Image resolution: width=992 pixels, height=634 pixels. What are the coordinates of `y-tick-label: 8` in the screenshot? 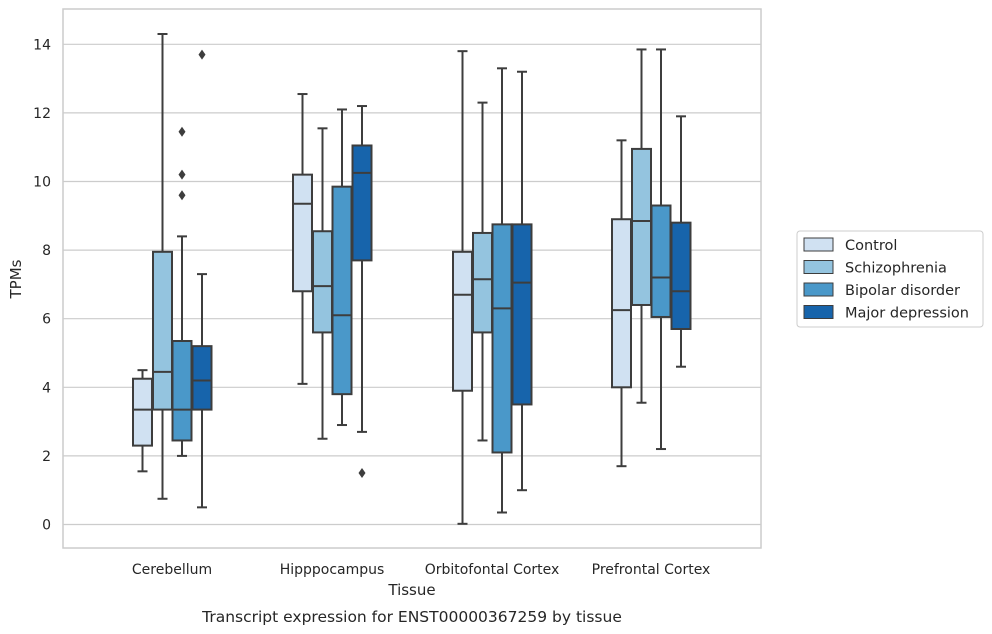 It's located at (46, 251).